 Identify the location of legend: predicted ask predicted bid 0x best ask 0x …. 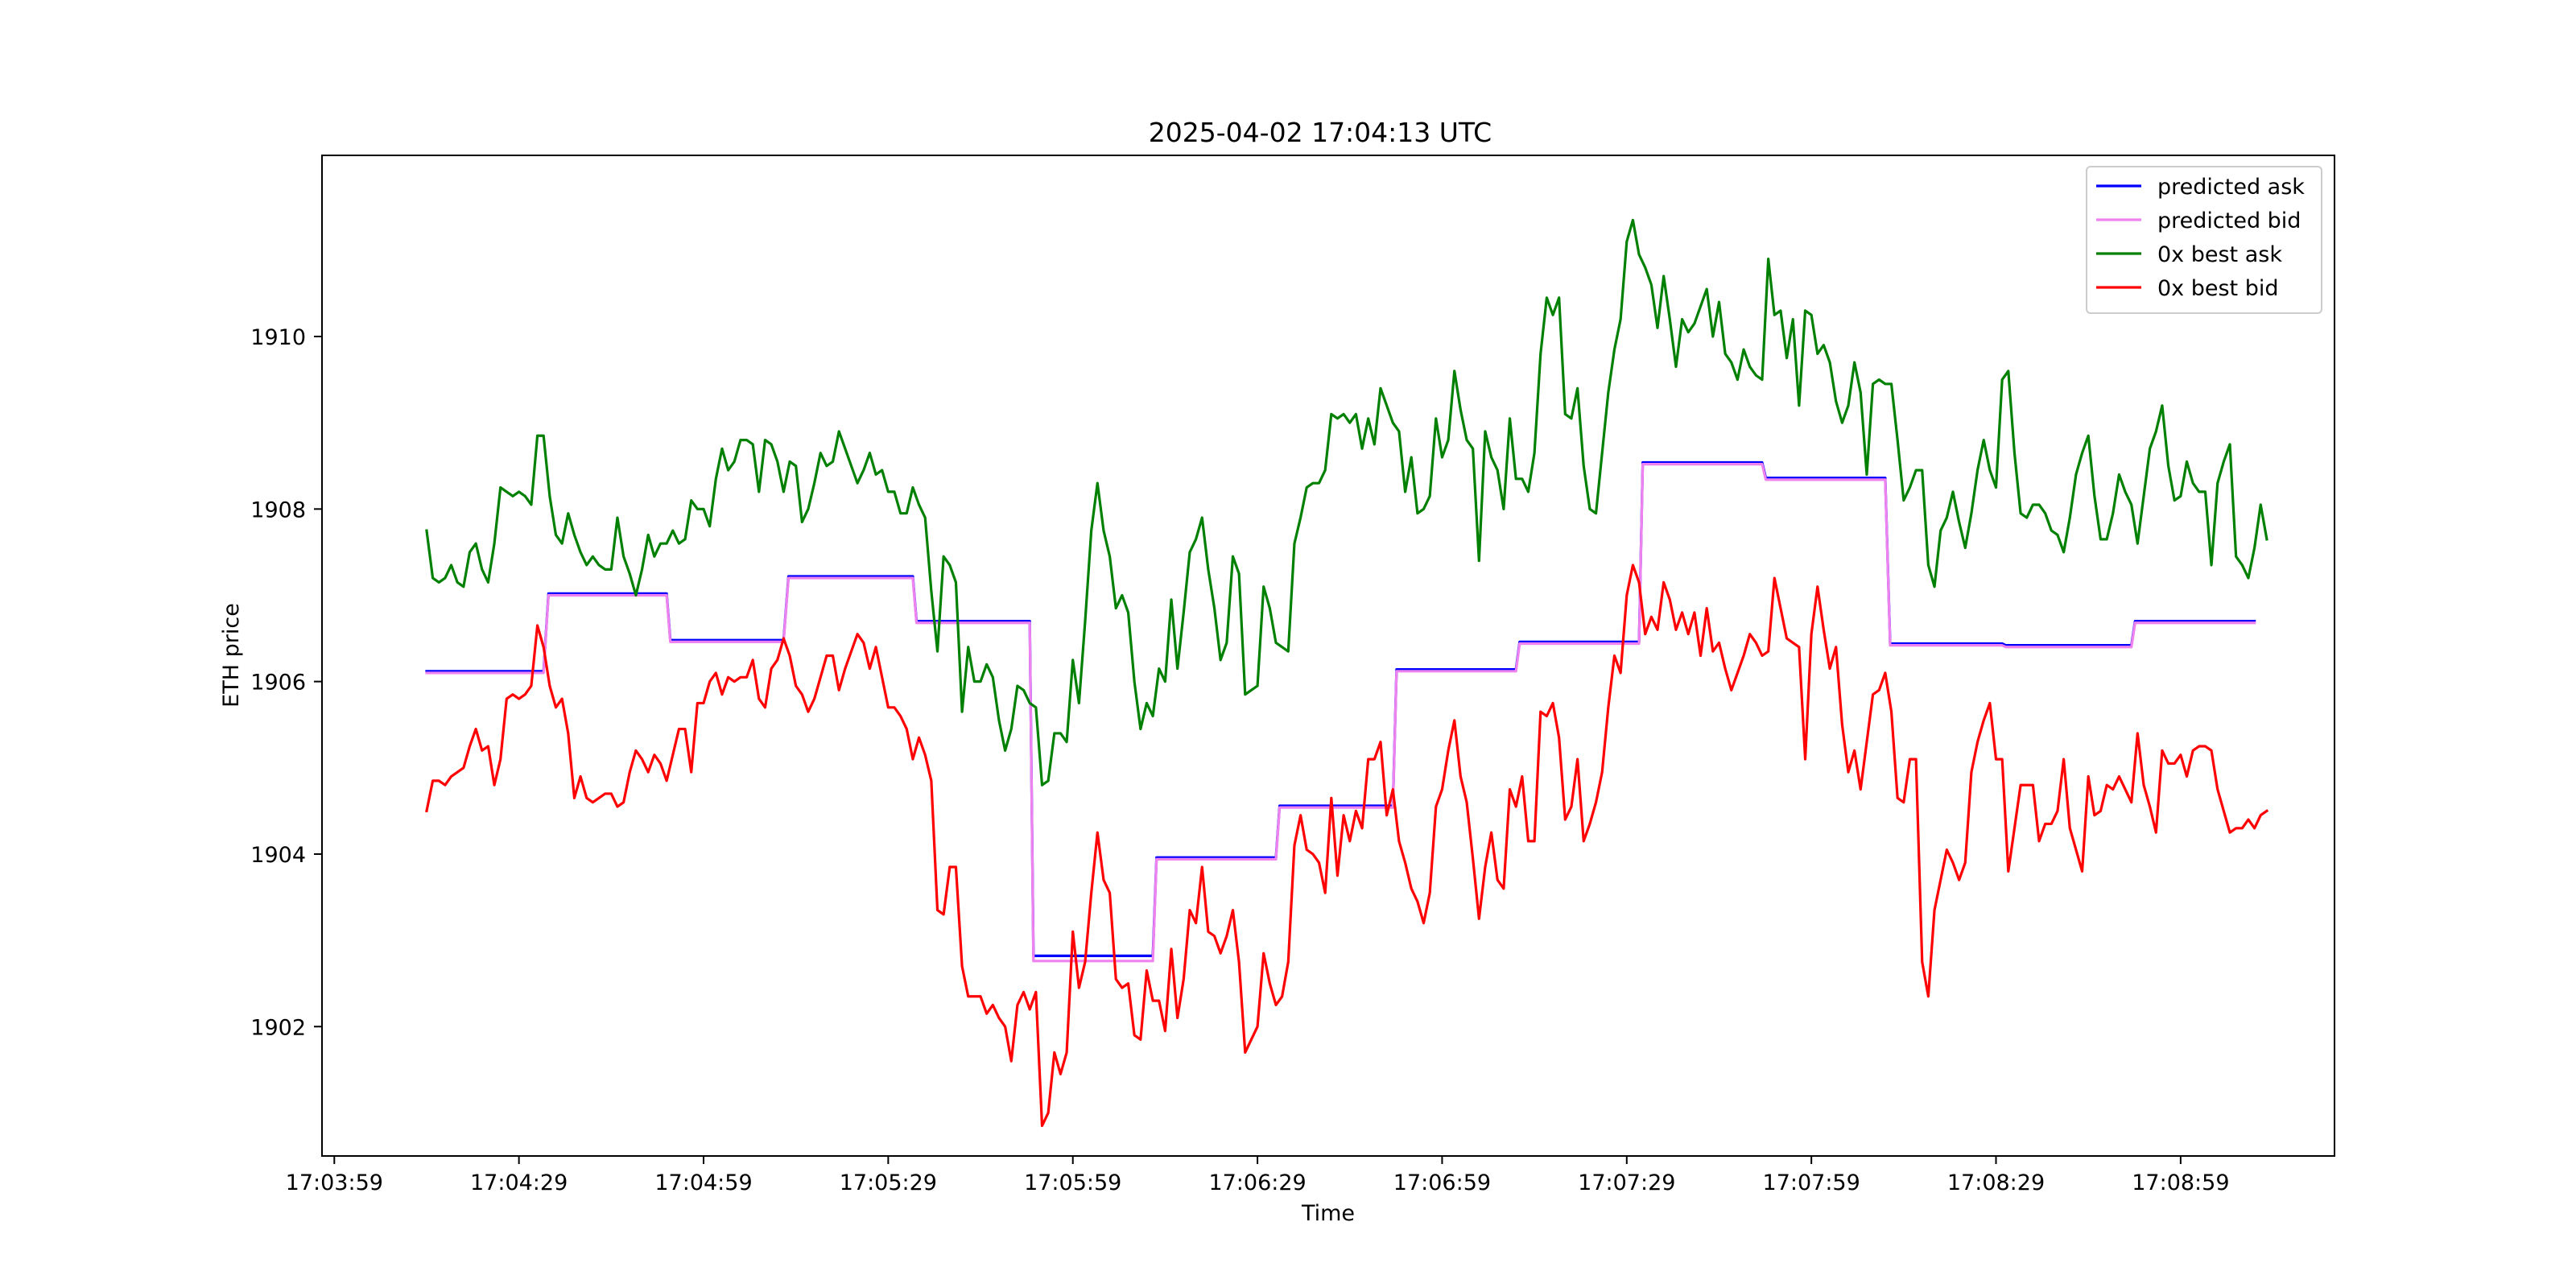
(2204, 240).